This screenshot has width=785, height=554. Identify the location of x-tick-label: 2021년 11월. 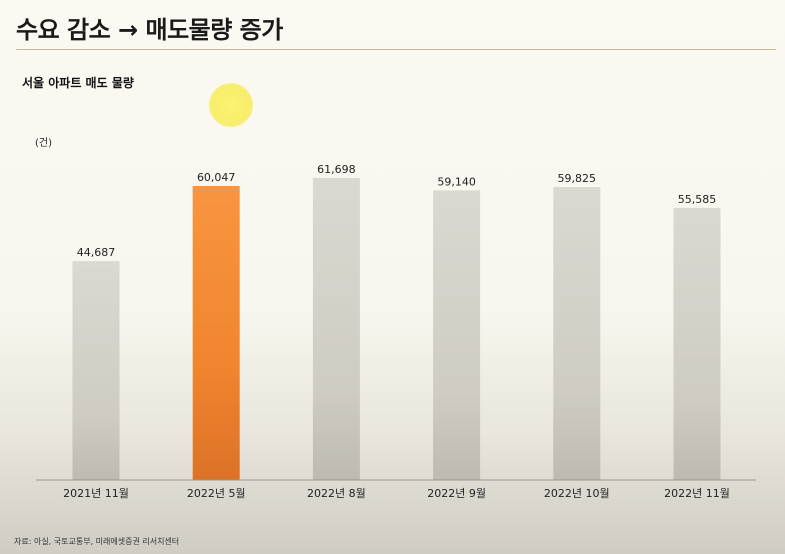
(96, 493).